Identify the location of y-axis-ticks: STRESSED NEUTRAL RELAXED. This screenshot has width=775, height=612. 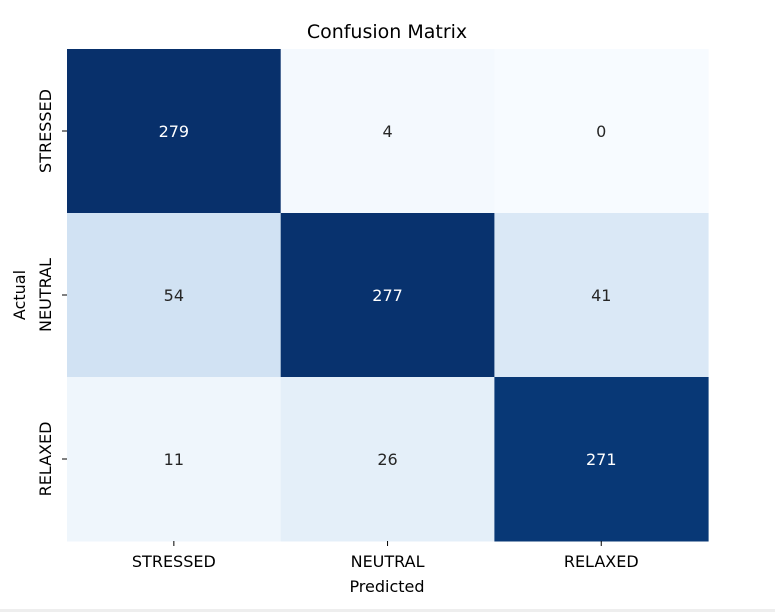
(51, 292).